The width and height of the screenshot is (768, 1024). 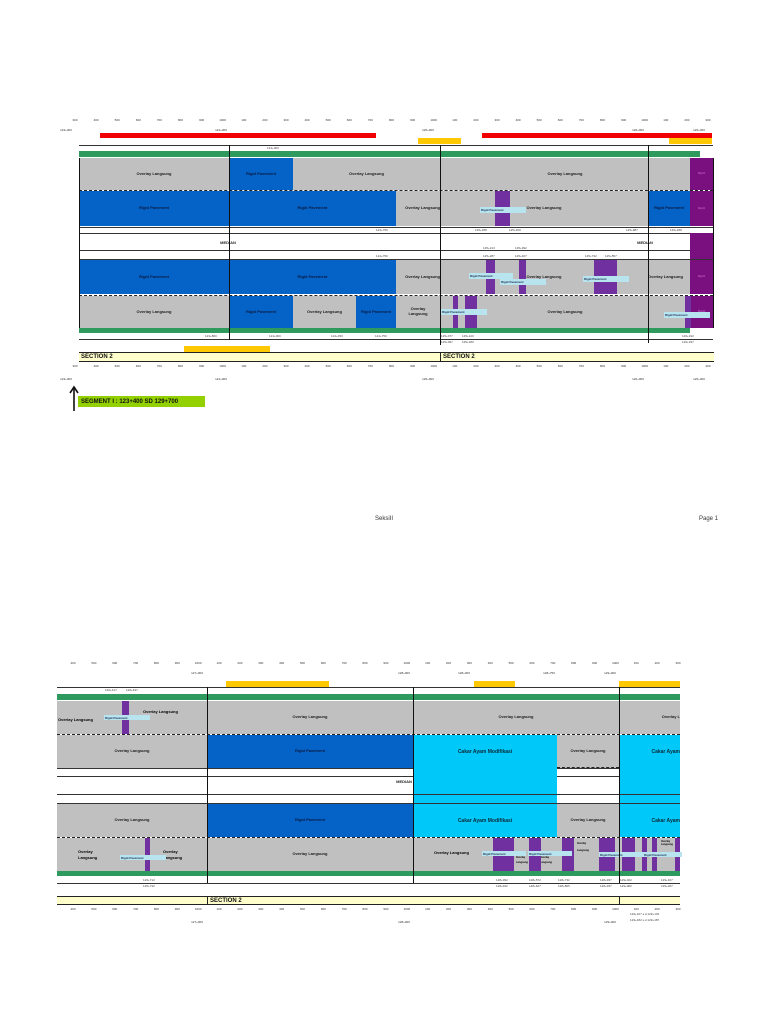 I want to click on station-label: 124+000, so click(x=273, y=148).